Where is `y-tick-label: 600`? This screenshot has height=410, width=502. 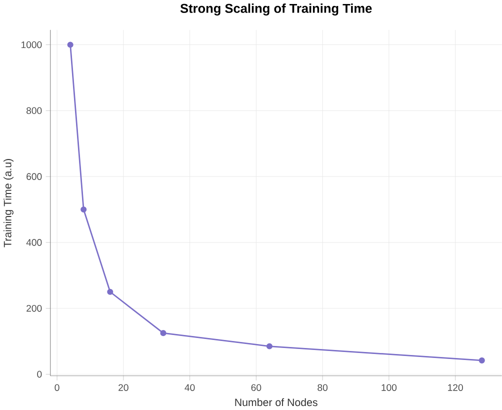
y-tick-label: 600 is located at coordinates (34, 176).